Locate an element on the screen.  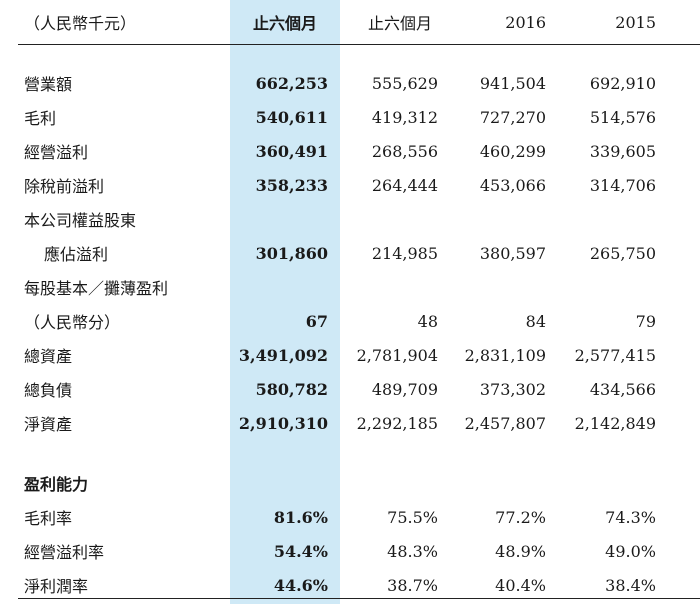
cell-value: 38.7% is located at coordinates (412, 585).